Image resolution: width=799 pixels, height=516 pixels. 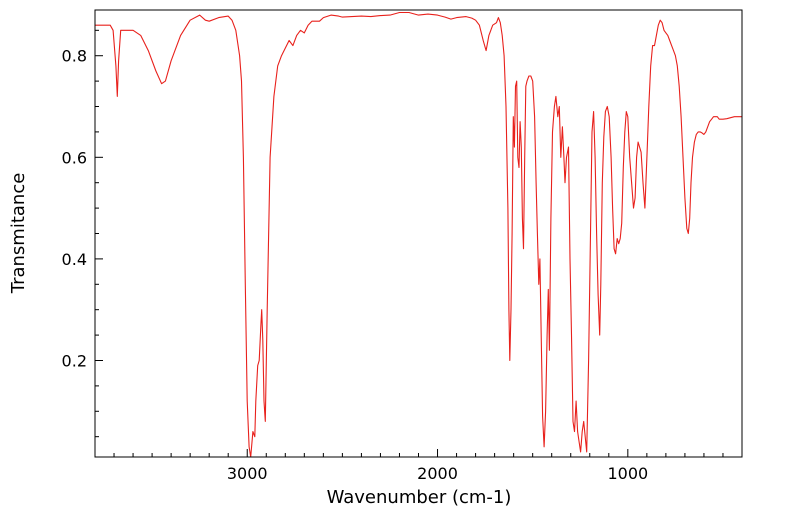 What do you see at coordinates (627, 473) in the screenshot?
I see `x-tick-label: 1000` at bounding box center [627, 473].